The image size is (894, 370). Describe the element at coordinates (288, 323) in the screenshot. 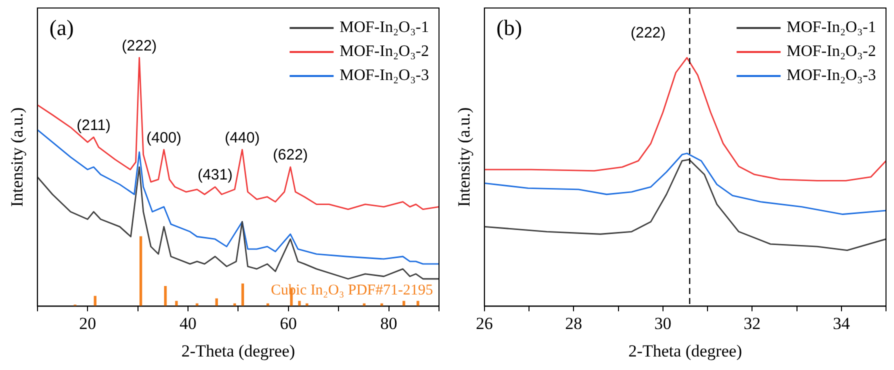

I see `x-tick-label: 60` at that location.